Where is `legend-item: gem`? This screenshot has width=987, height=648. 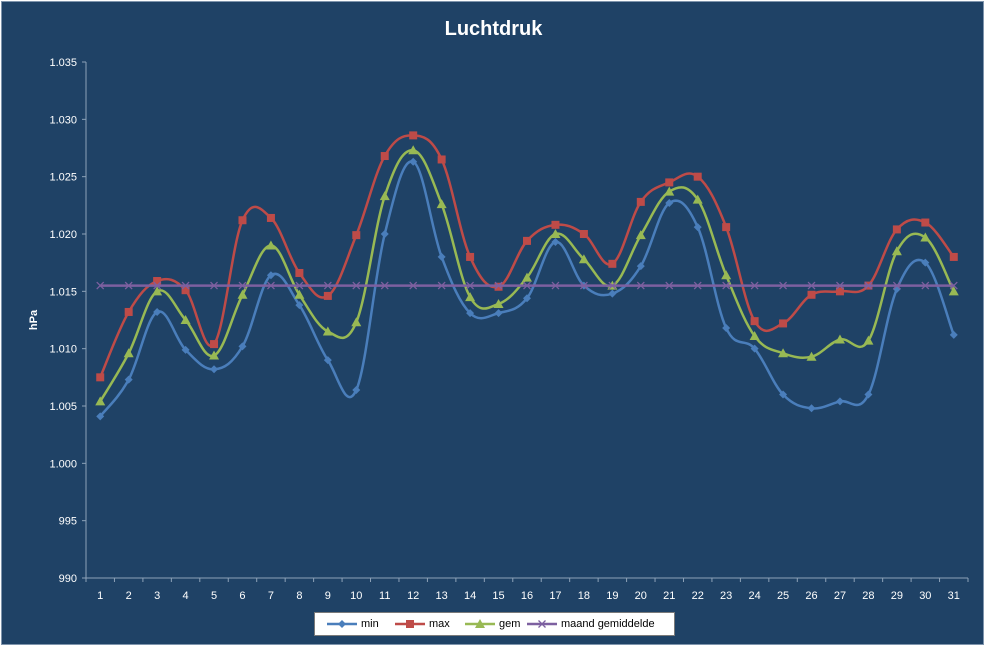
legend-item: gem is located at coordinates (492, 624).